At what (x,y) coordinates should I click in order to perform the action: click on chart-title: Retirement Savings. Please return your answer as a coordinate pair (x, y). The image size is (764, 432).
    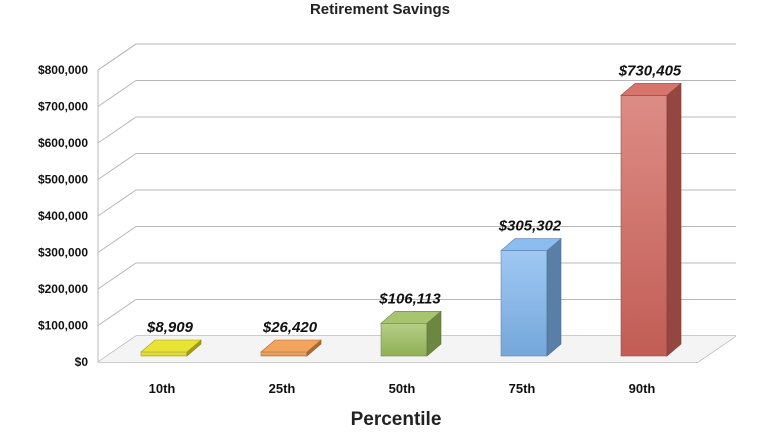
    Looking at the image, I should click on (380, 9).